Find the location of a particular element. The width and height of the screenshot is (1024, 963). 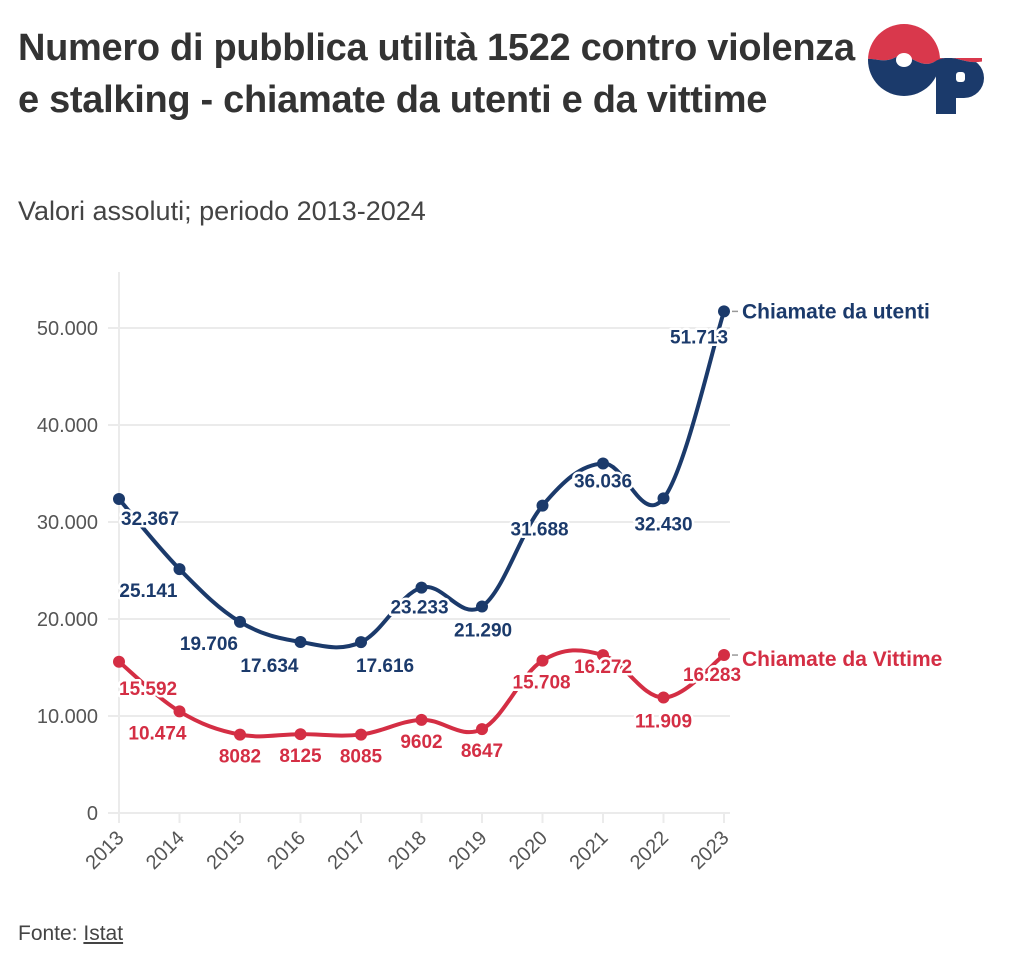

data-point-utenti-2018 is located at coordinates (421, 587).